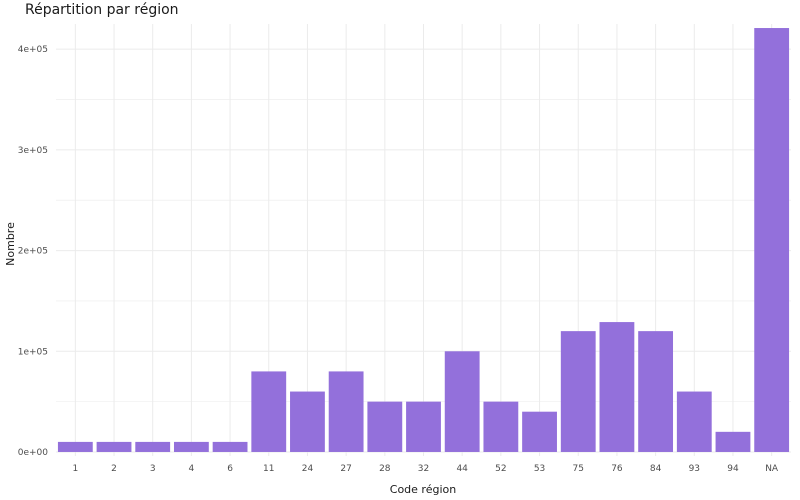 This screenshot has width=800, height=500. I want to click on x-tick-label: 32, so click(423, 469).